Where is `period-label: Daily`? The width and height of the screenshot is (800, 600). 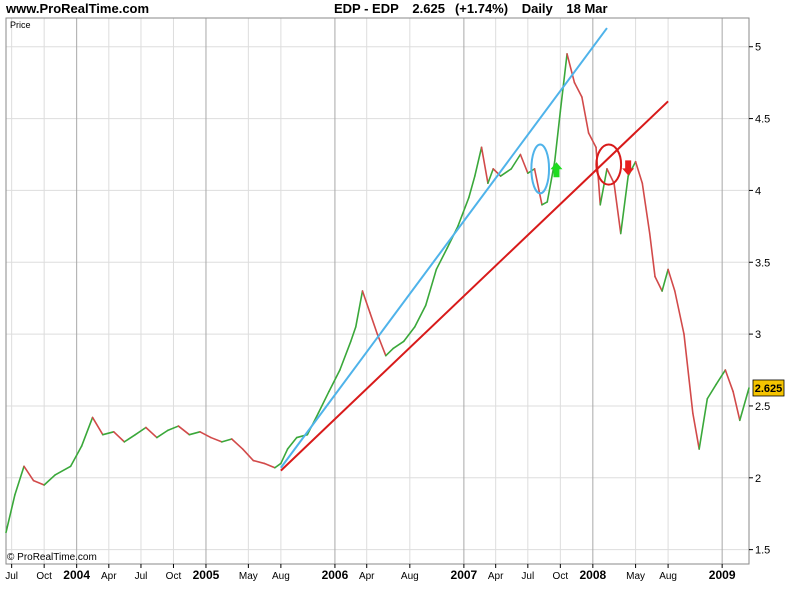
period-label: Daily is located at coordinates (537, 8).